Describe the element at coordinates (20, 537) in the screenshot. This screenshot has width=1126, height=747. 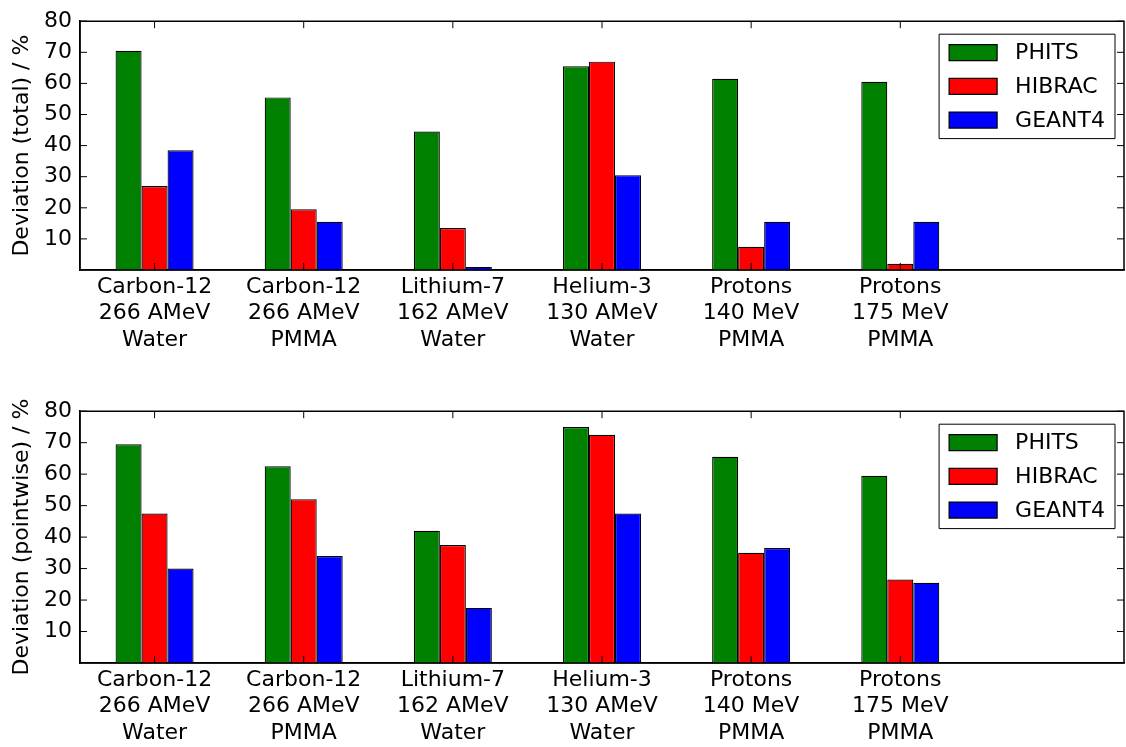
I see `y-axis-title: Deviation (pointwise) / %` at that location.